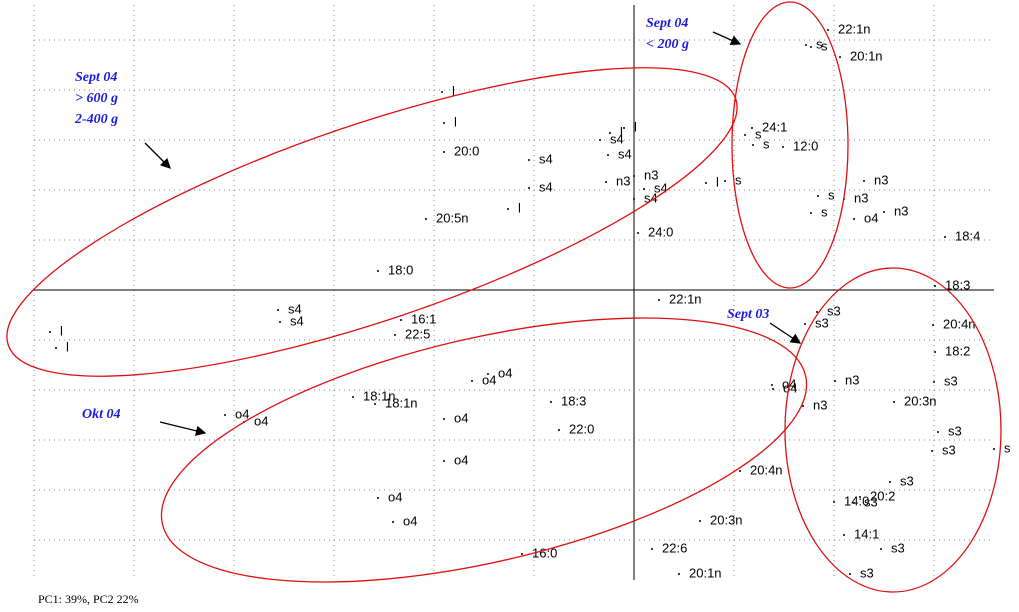  I want to click on point-label: 18:1n, so click(401, 402).